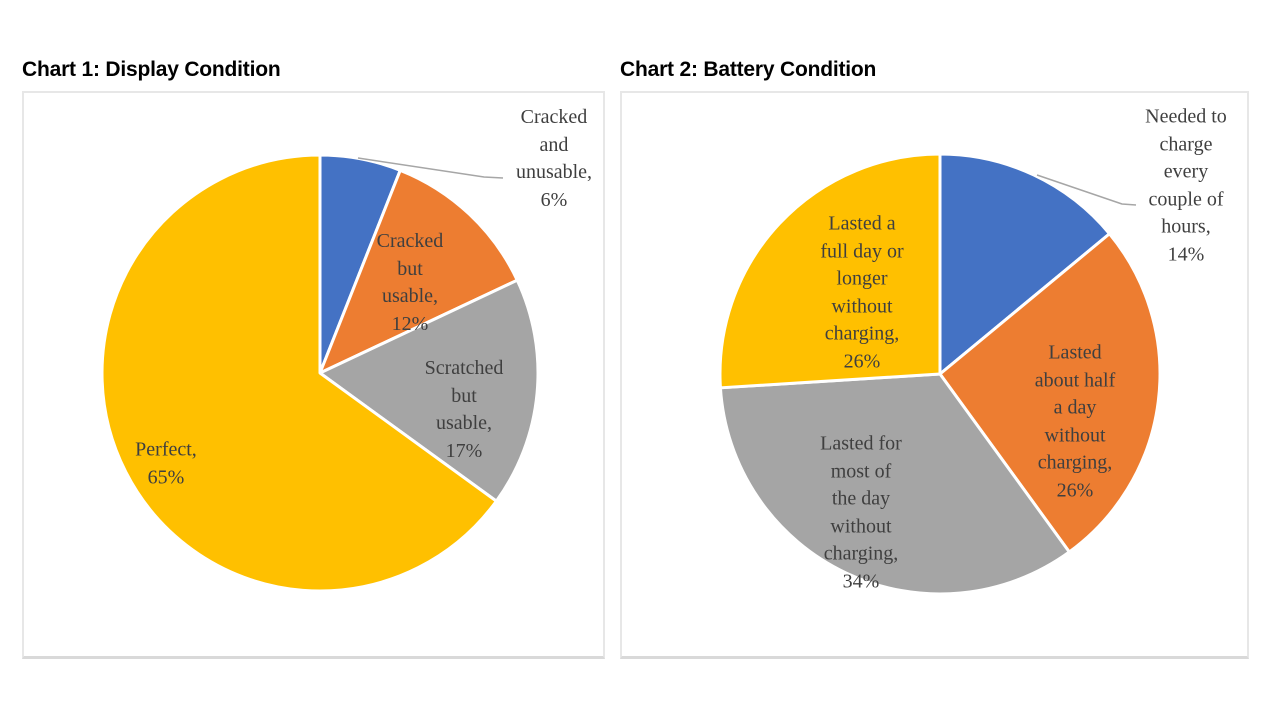 The height and width of the screenshot is (719, 1280). Describe the element at coordinates (1050, 393) in the screenshot. I see `chart2-slice-lasted-about-half-a-day-without-charging` at that location.